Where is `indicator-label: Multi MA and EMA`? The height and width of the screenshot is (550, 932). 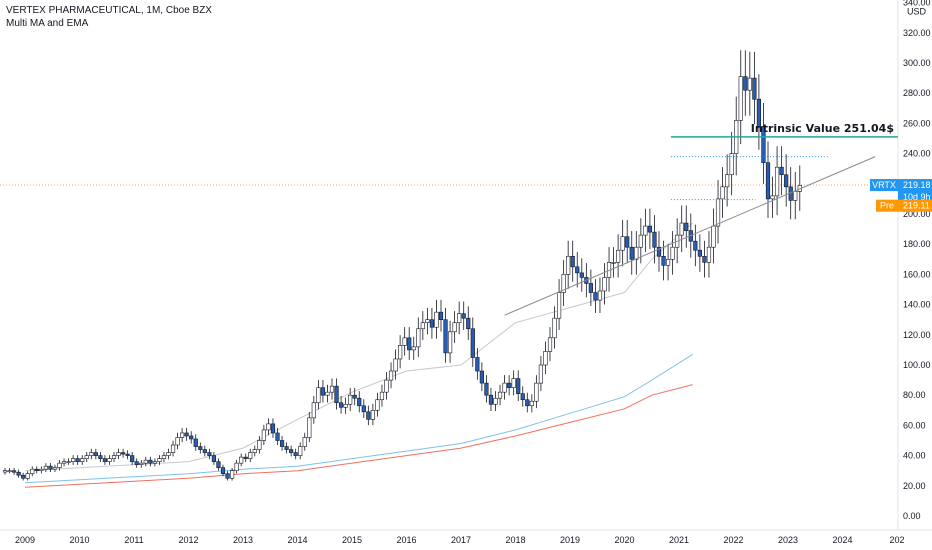 indicator-label: Multi MA and EMA is located at coordinates (47, 23).